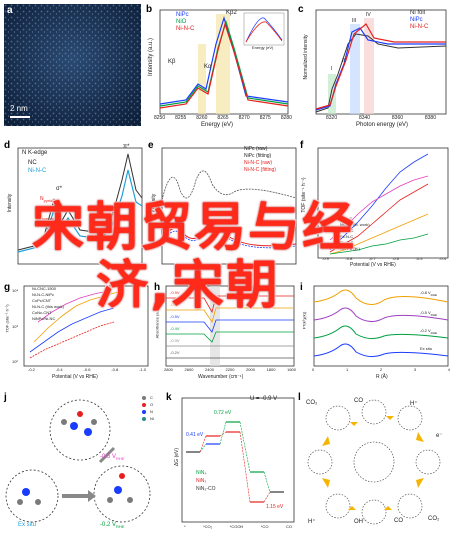  I want to click on f-tick: -0.7, so click(372, 258).